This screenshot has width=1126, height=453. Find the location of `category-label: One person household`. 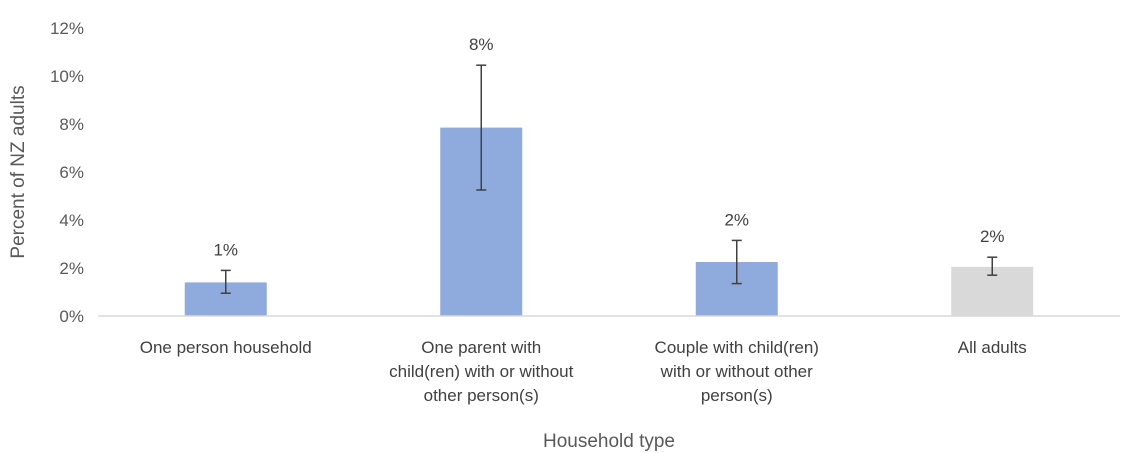

category-label: One person household is located at coordinates (226, 347).